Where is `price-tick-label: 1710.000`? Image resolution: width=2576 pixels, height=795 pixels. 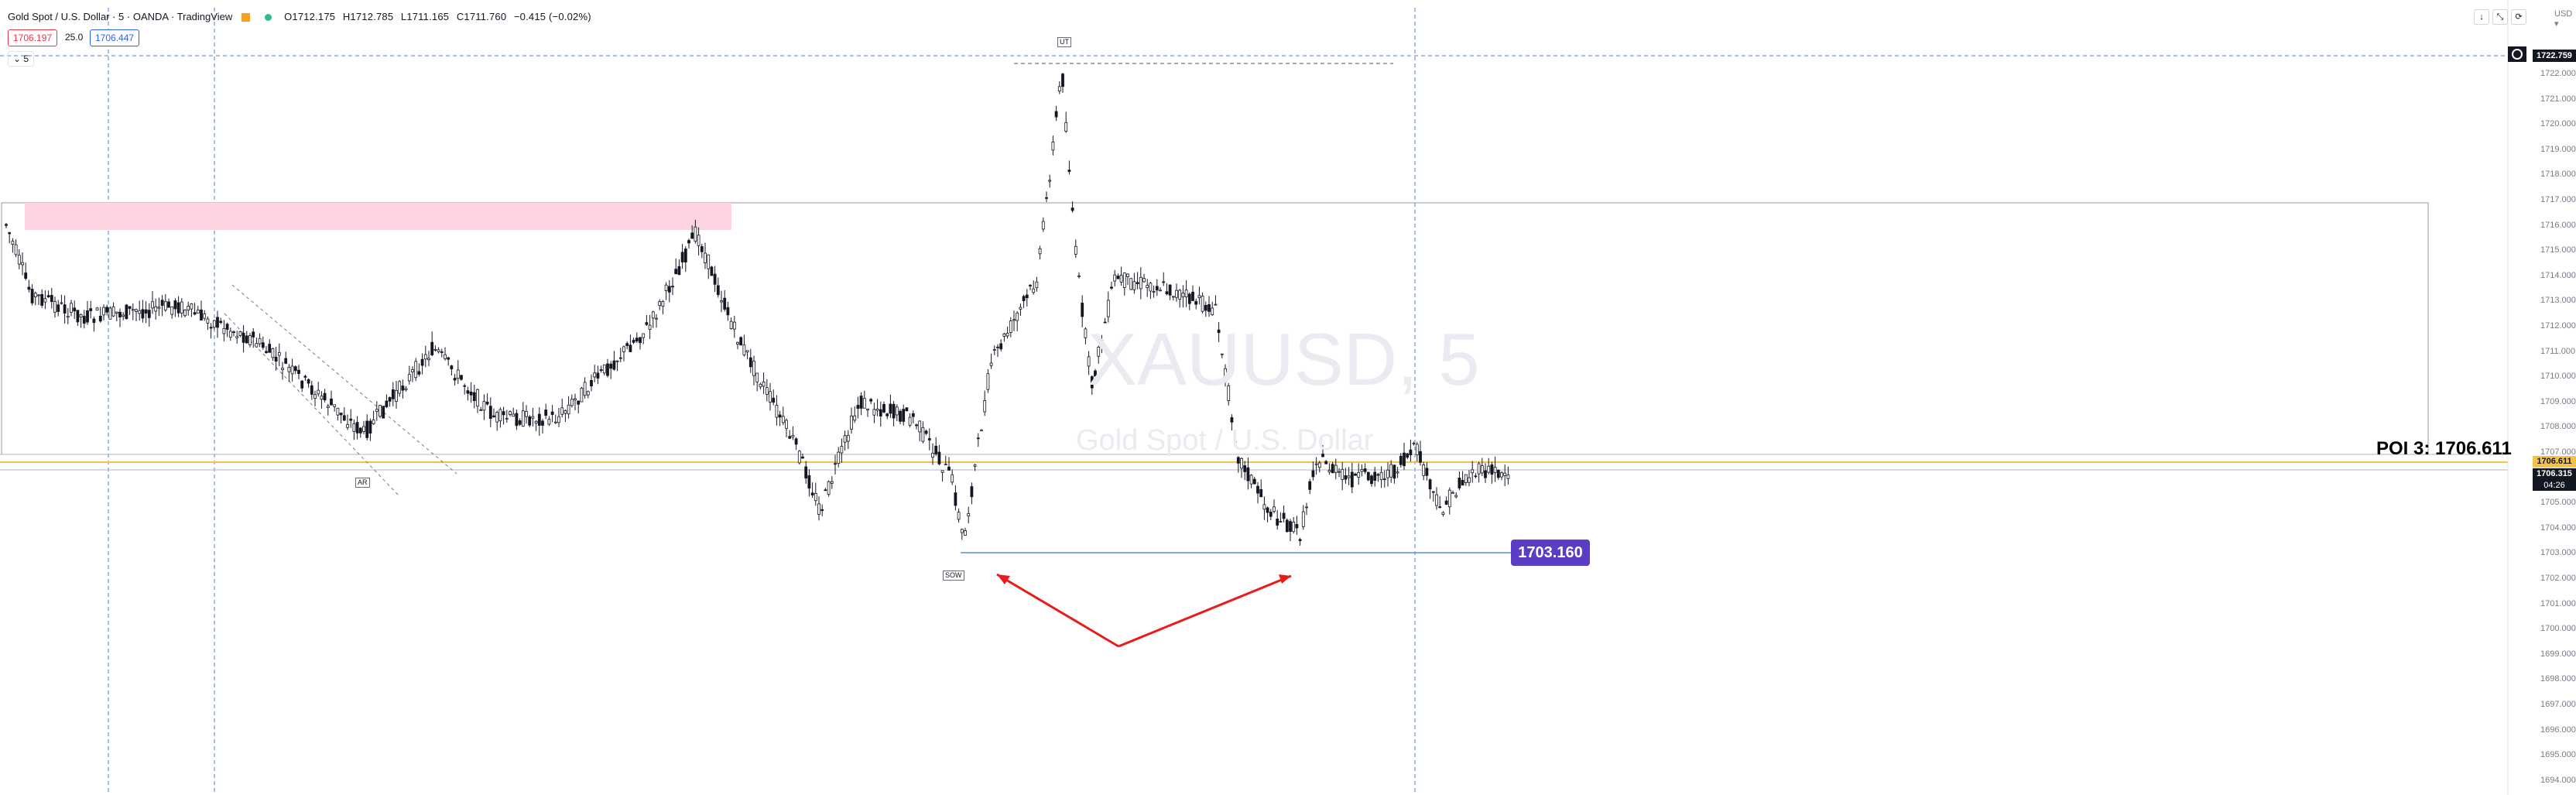 price-tick-label: 1710.000 is located at coordinates (2558, 377).